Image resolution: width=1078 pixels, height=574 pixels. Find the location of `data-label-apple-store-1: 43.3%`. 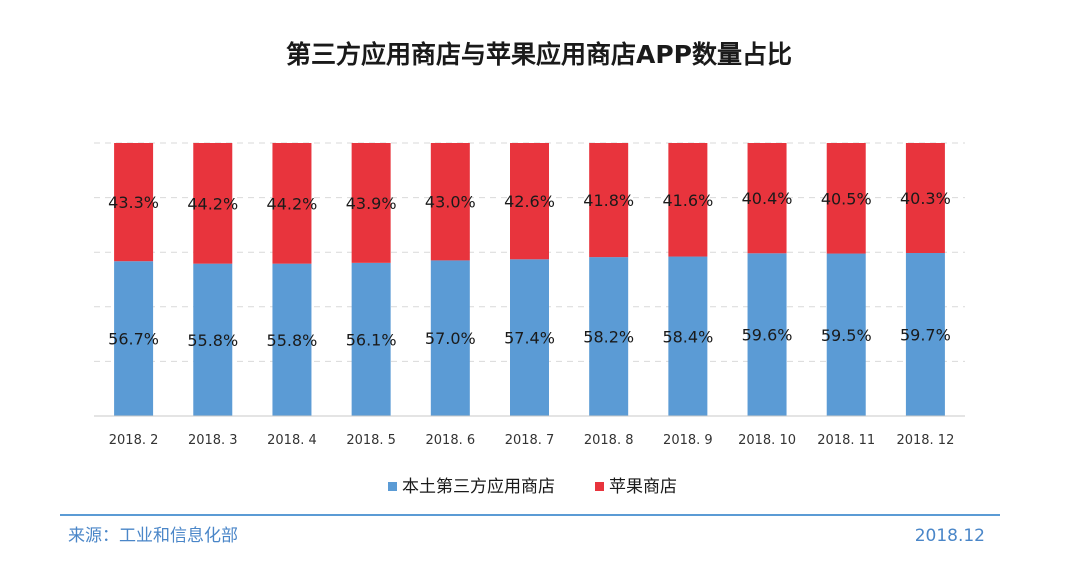

data-label-apple-store-1: 43.3% is located at coordinates (133, 202).